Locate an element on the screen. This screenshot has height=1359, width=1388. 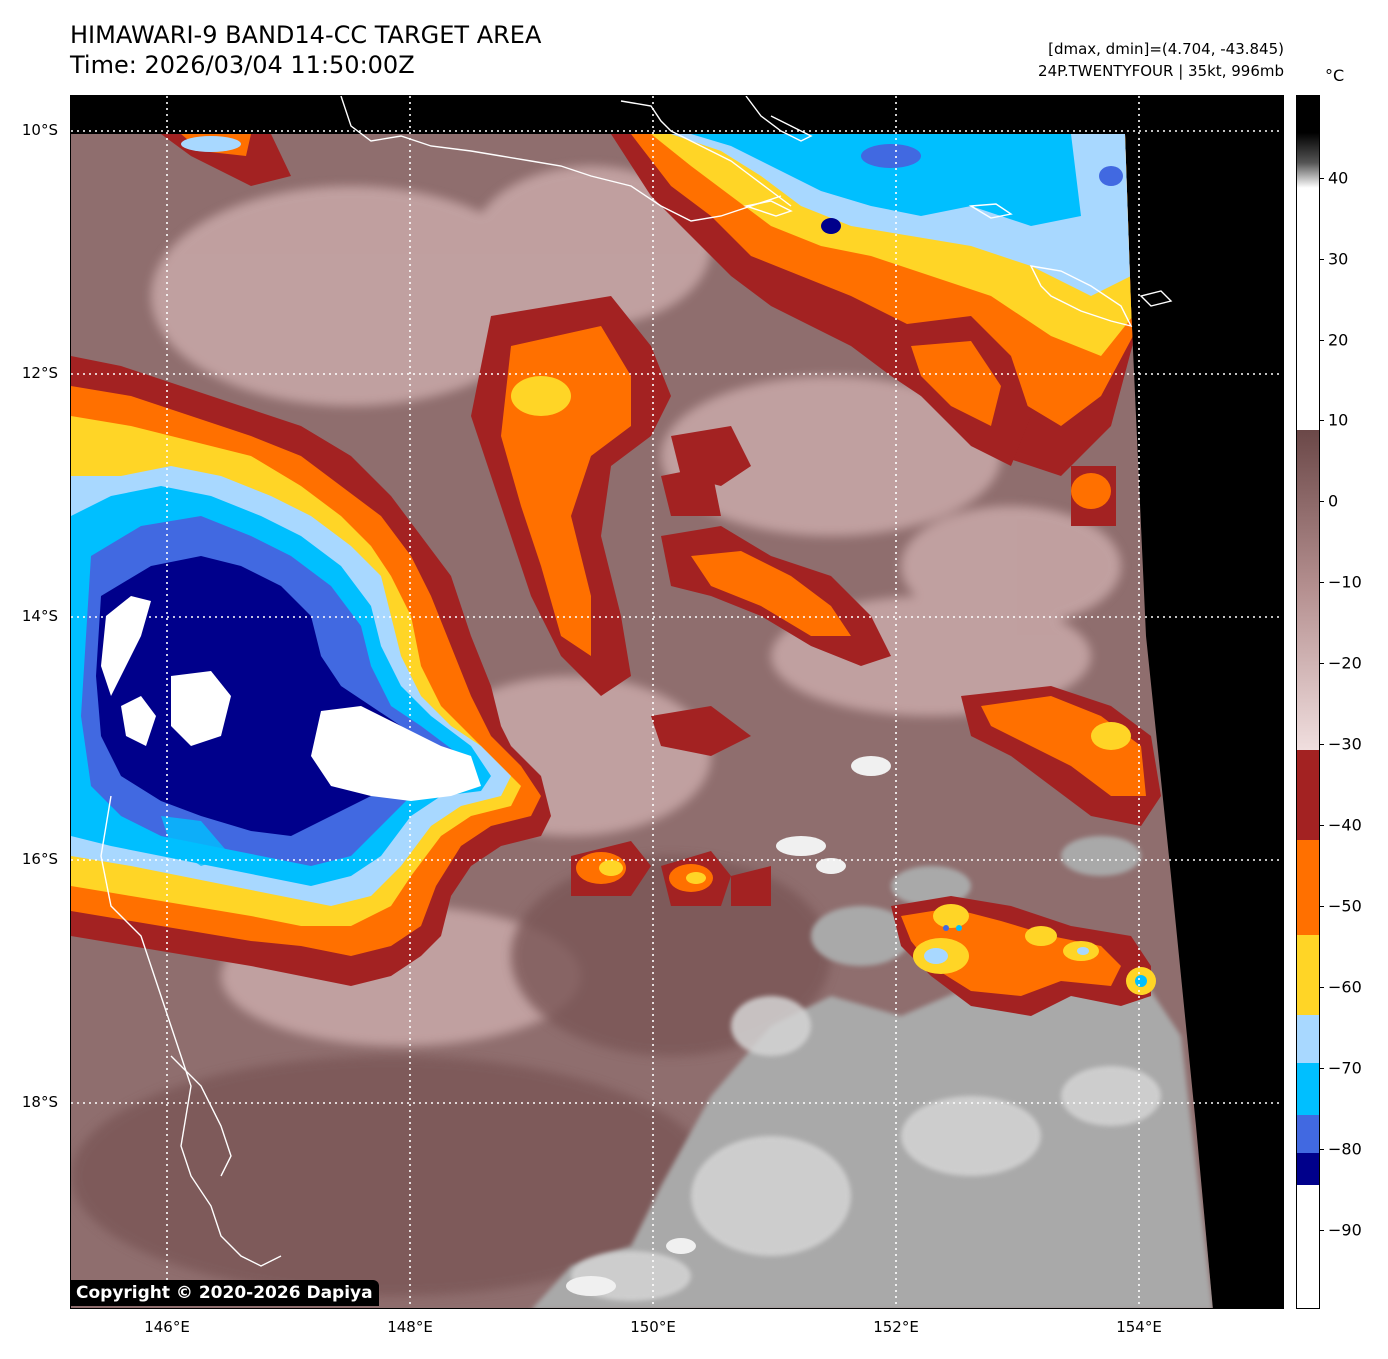
colorbar-tick-minus-80: −80 is located at coordinates (1345, 1149).